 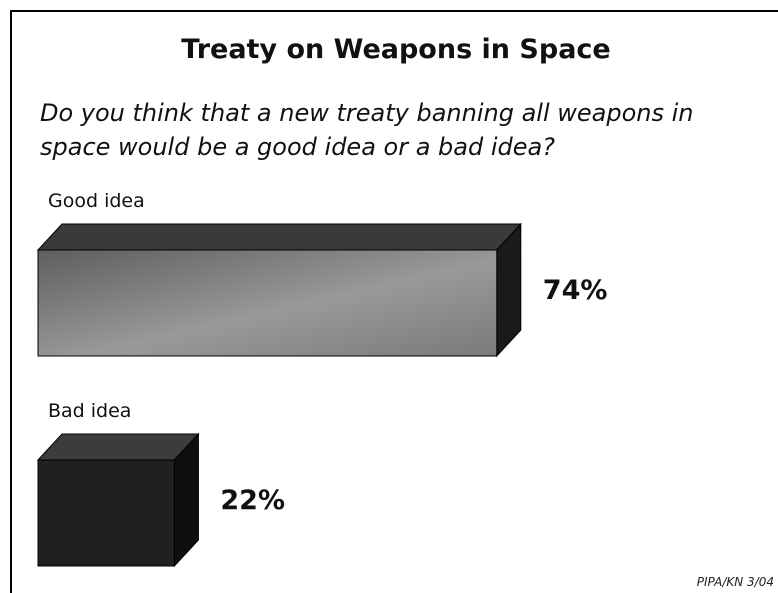 What do you see at coordinates (575, 290) in the screenshot?
I see `value-label: 74%` at bounding box center [575, 290].